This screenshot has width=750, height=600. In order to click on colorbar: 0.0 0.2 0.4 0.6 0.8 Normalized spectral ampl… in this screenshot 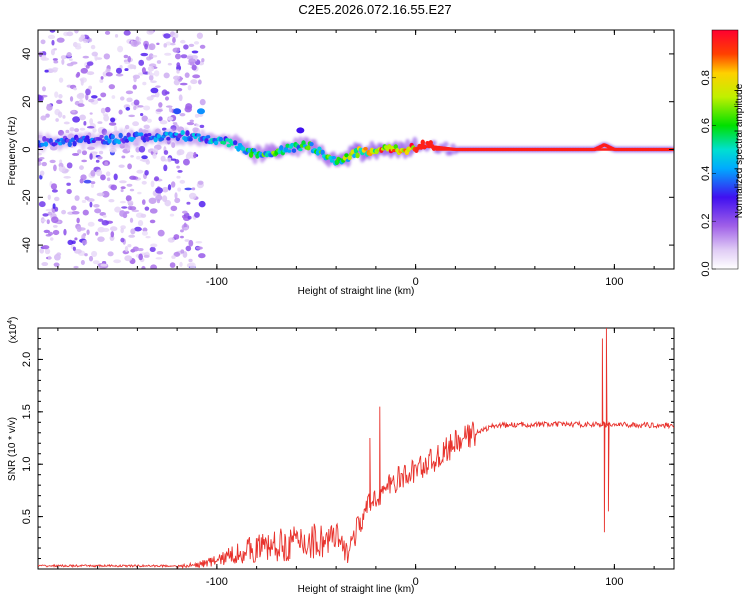, I will do `click(722, 153)`.